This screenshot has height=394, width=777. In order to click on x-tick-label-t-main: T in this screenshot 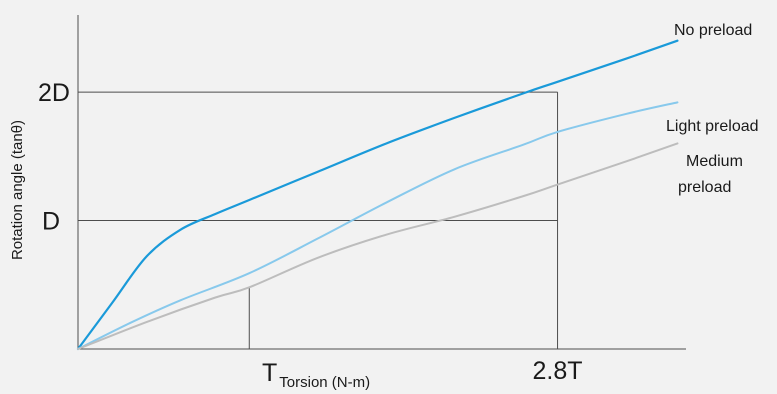, I will do `click(269, 373)`.